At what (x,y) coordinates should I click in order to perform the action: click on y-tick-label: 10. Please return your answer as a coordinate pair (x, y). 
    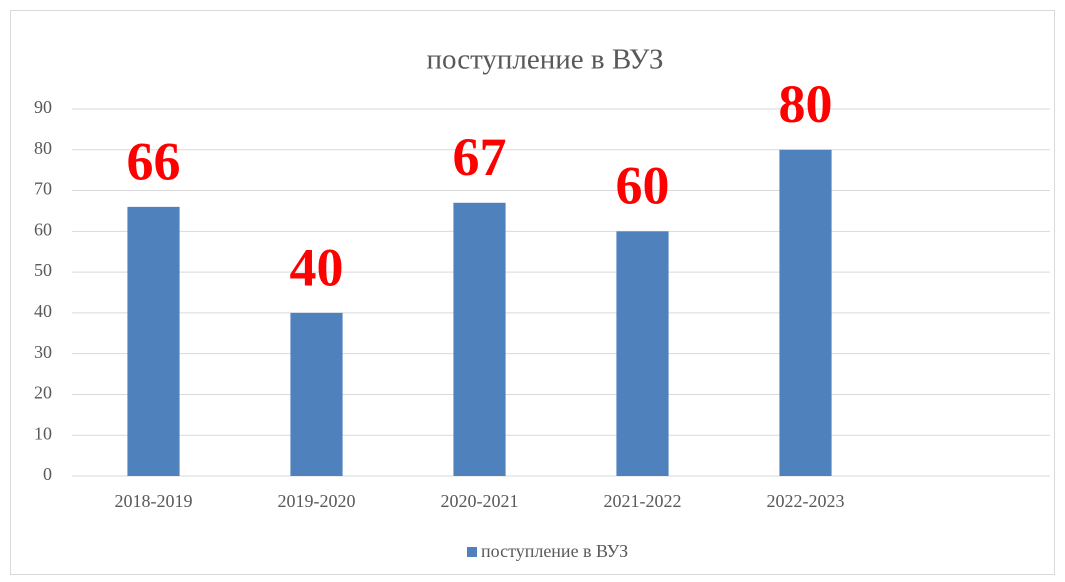
    Looking at the image, I should click on (43, 433).